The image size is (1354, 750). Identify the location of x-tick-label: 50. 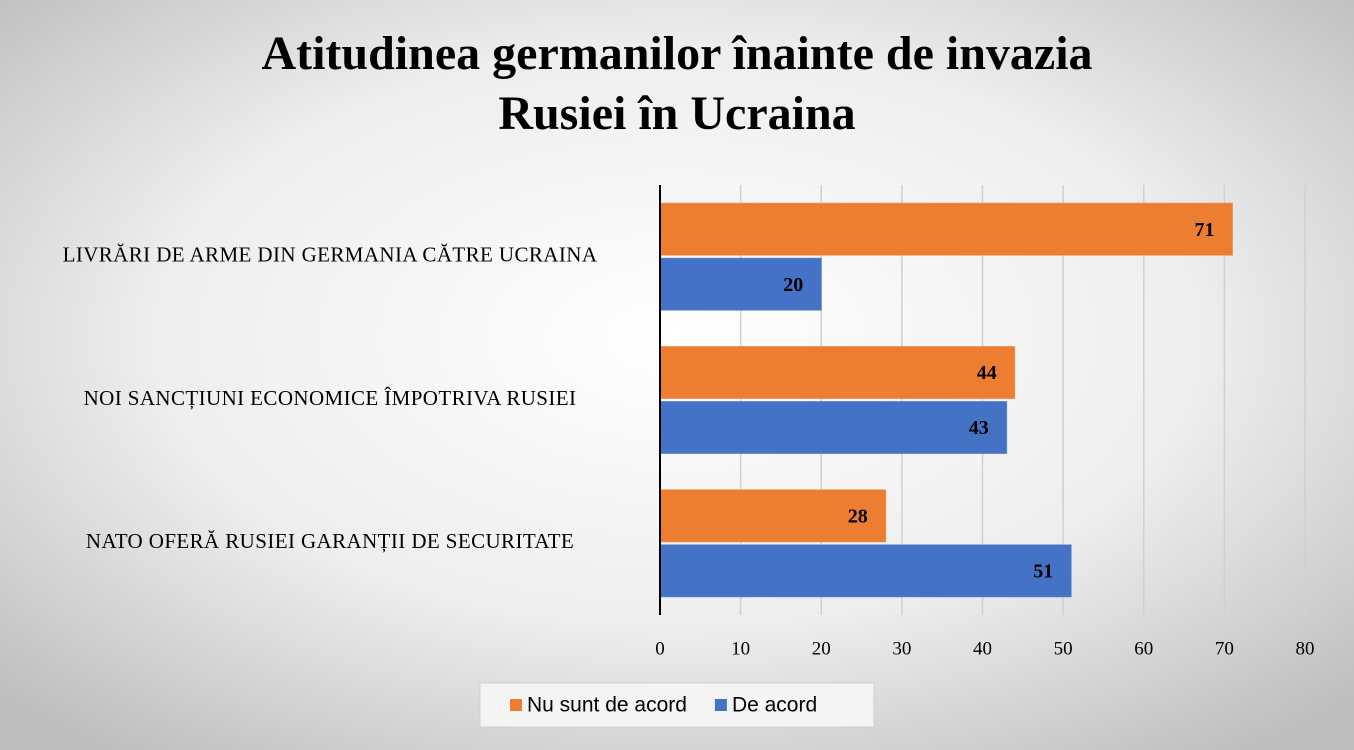
(1063, 648).